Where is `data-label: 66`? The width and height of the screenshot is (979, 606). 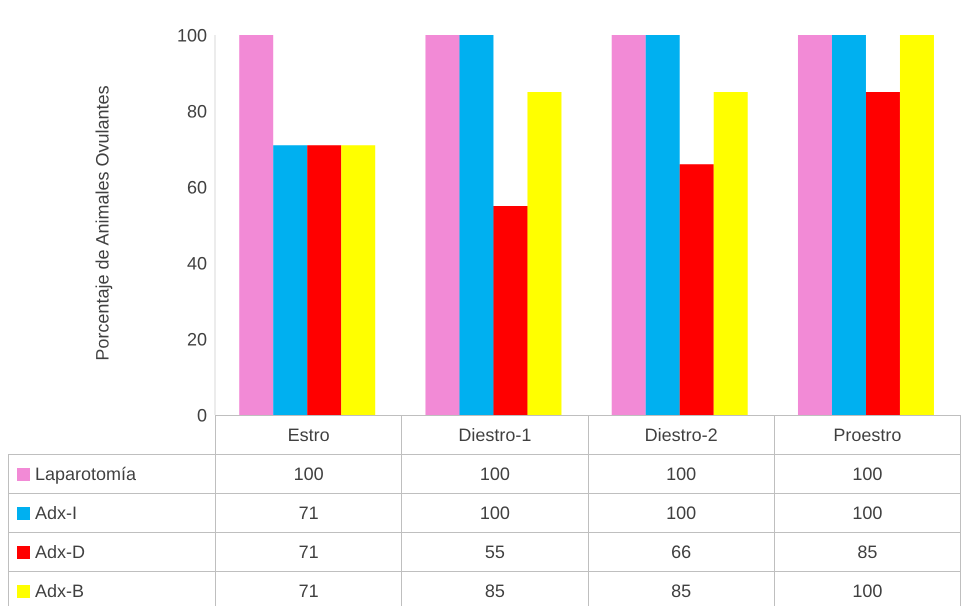
data-label: 66 is located at coordinates (681, 552).